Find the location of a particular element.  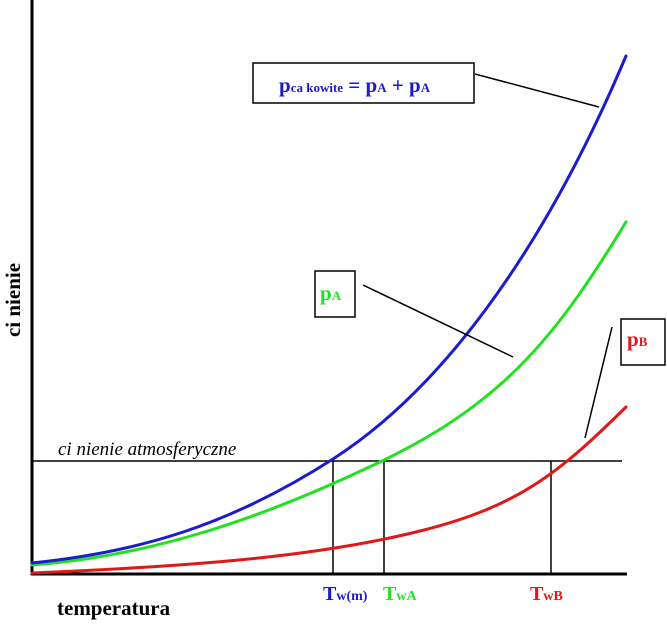

x-axis-label: temperatura is located at coordinates (114, 608).